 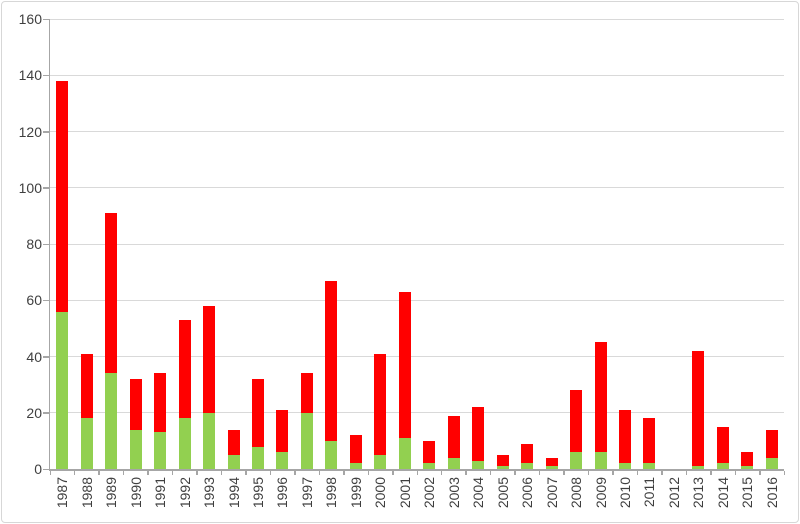 I want to click on x-axis-label: 2010, so click(x=624, y=493).